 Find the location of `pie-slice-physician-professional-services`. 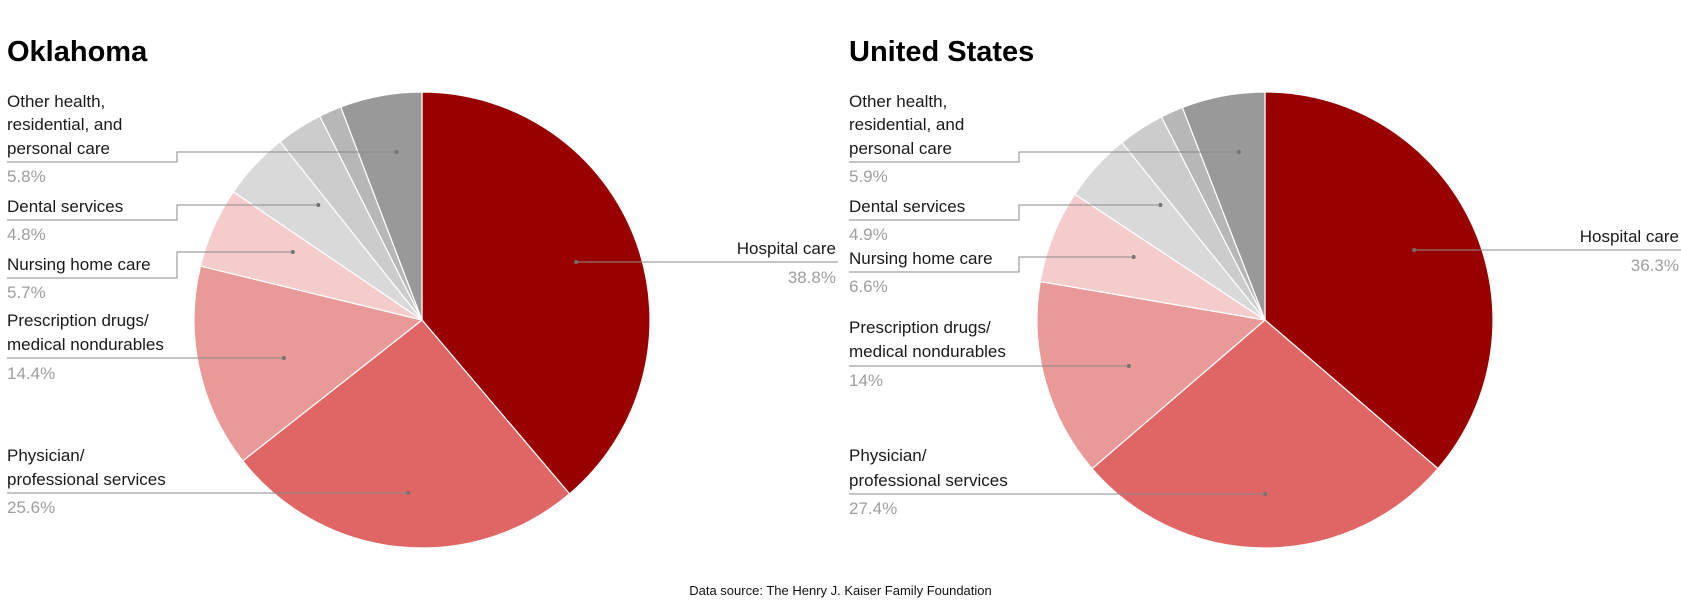

pie-slice-physician-professional-services is located at coordinates (1265, 434).